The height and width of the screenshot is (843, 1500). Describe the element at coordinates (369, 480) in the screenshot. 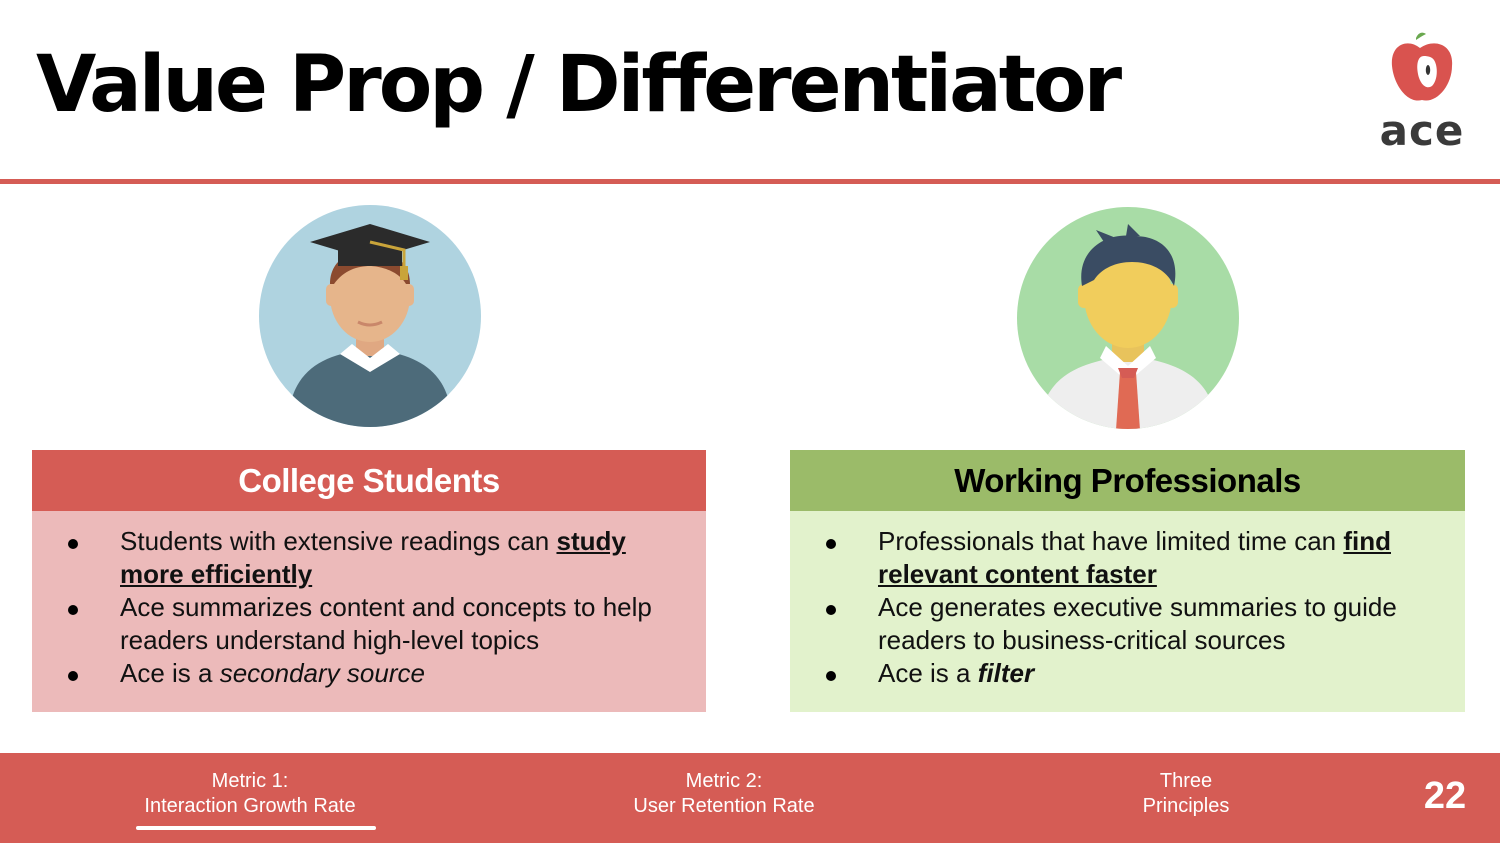

I see `college-students-heading: College Students` at that location.